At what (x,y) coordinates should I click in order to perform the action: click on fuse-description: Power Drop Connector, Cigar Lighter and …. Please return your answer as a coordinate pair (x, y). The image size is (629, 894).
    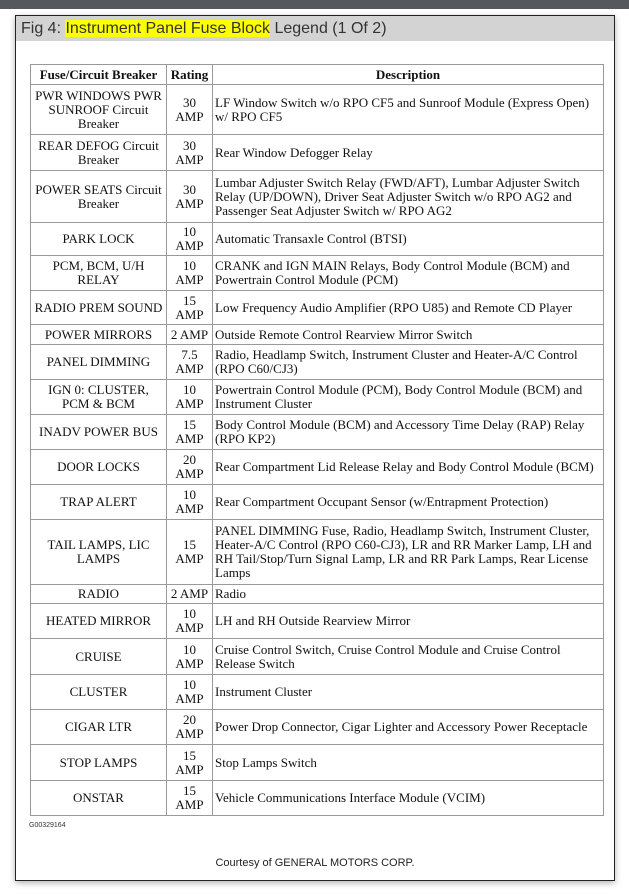
    Looking at the image, I should click on (408, 727).